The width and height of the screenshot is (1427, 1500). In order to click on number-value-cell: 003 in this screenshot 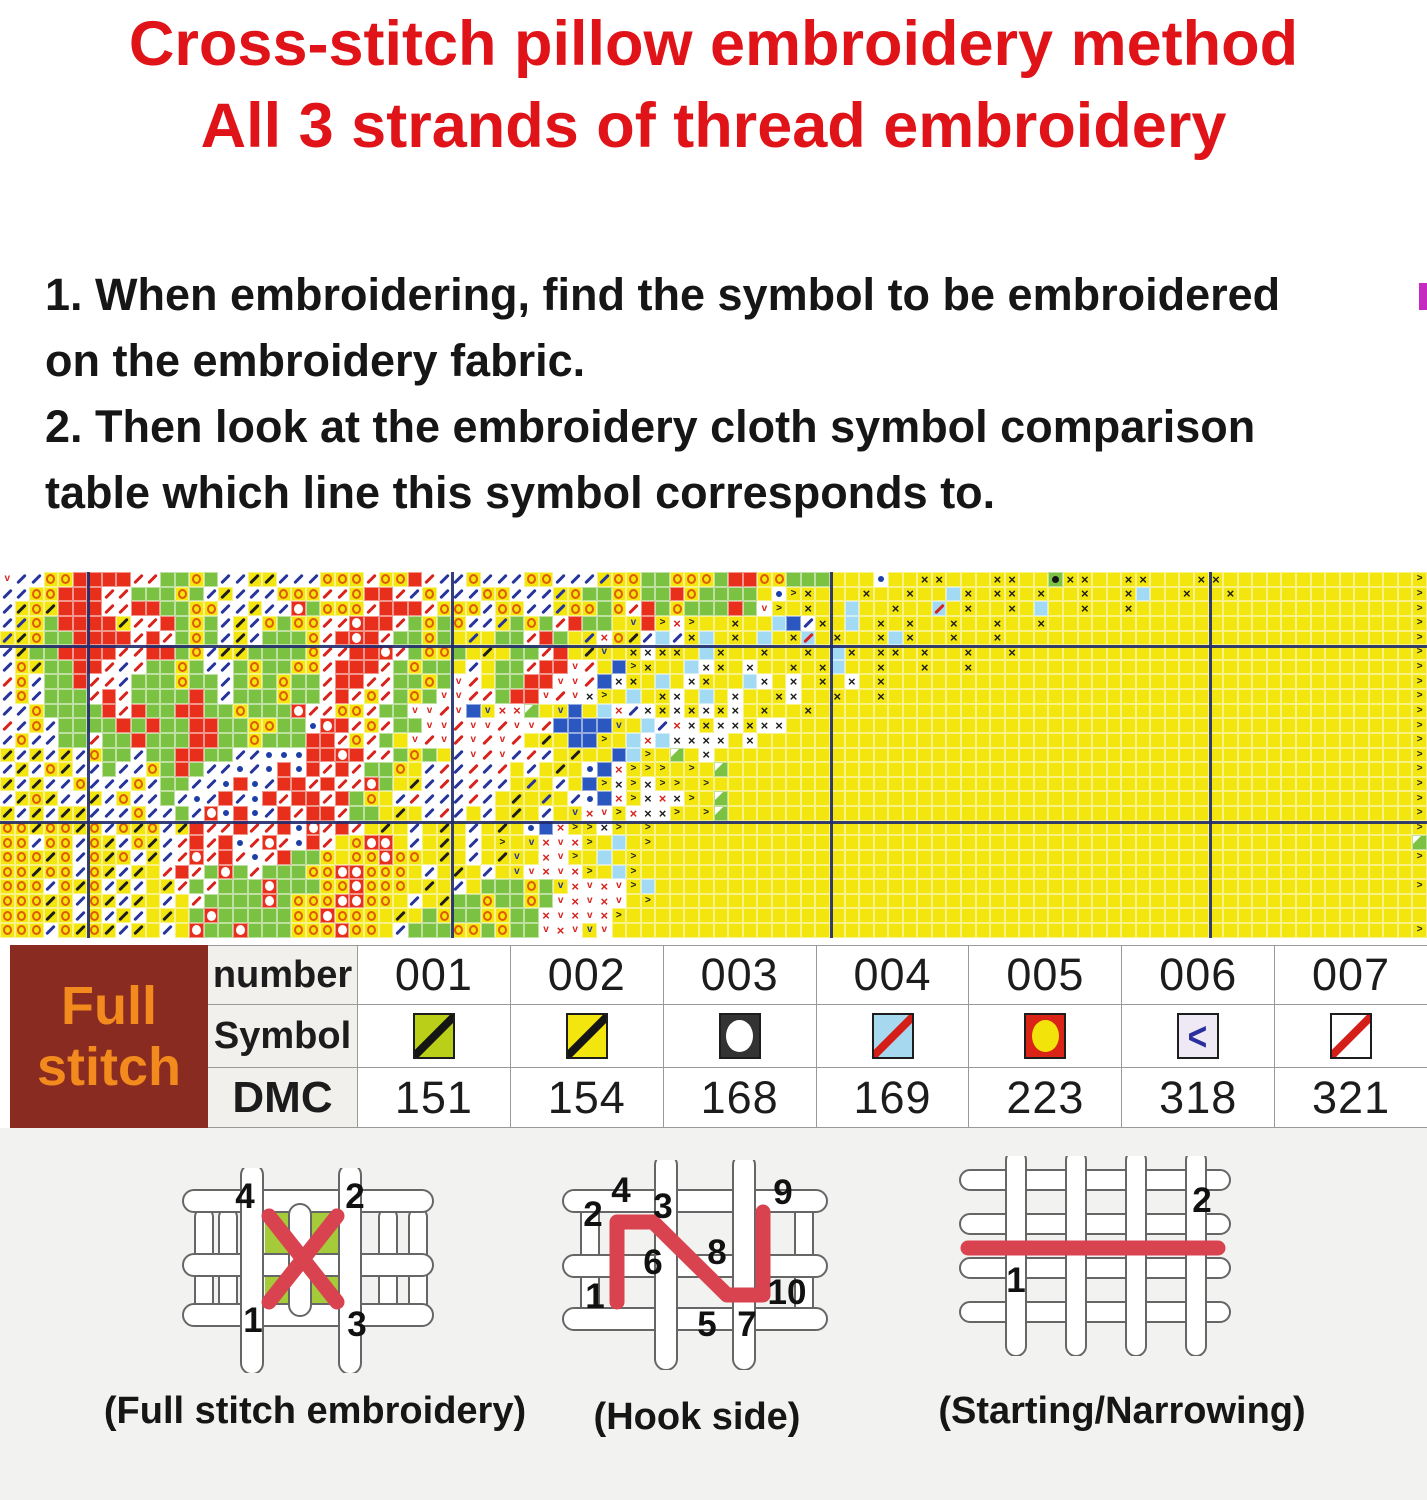, I will do `click(740, 975)`.